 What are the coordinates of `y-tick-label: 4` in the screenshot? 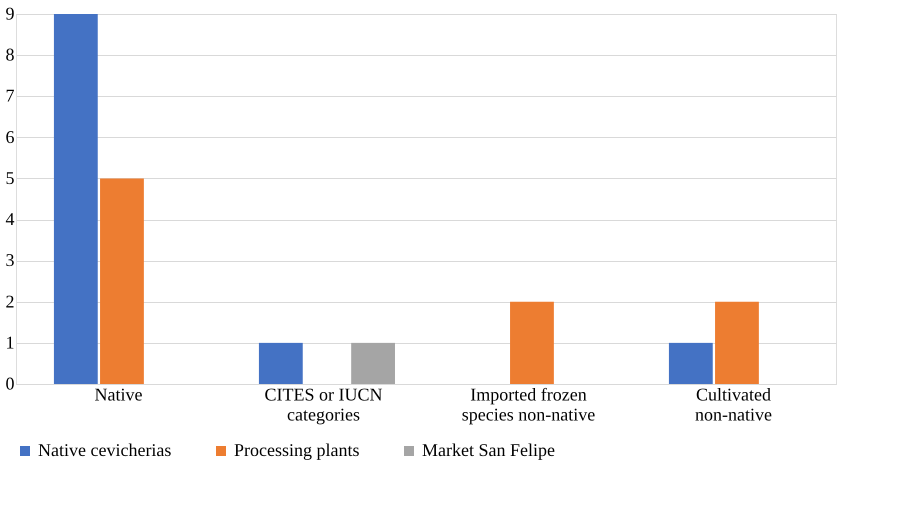 It's located at (10, 219).